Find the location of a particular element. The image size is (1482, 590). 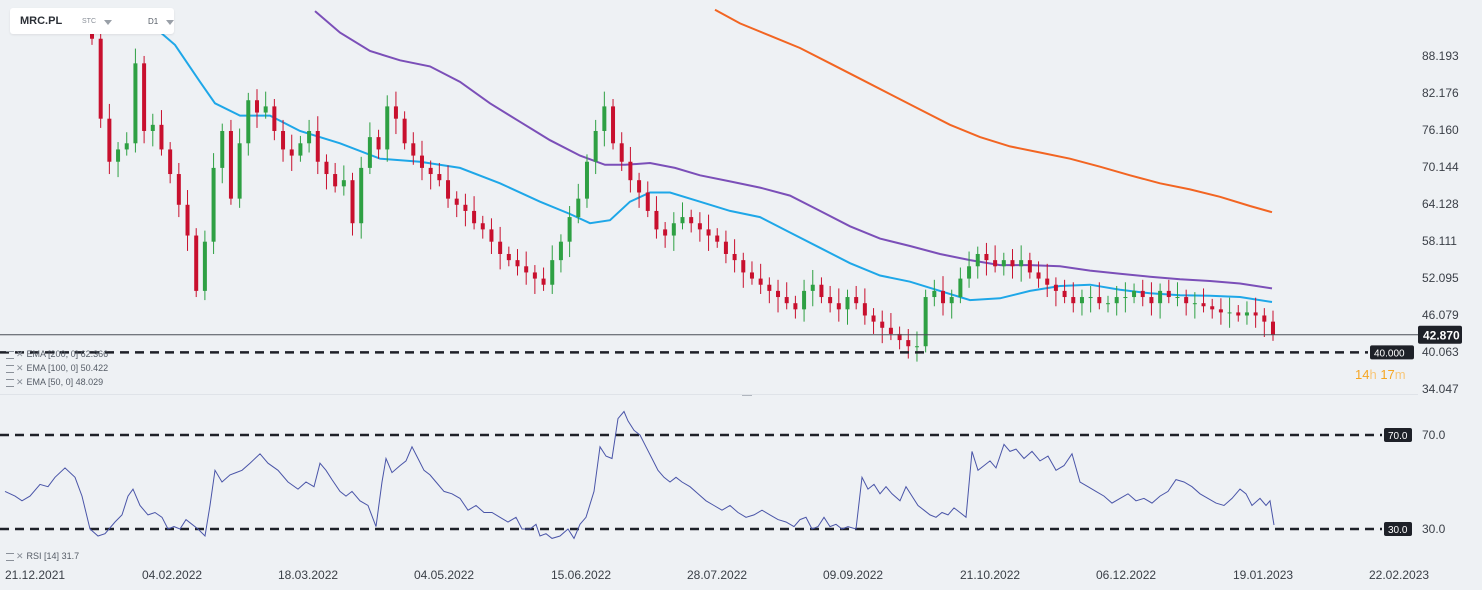

rsi-tick-label: 70.0 is located at coordinates (1434, 435).